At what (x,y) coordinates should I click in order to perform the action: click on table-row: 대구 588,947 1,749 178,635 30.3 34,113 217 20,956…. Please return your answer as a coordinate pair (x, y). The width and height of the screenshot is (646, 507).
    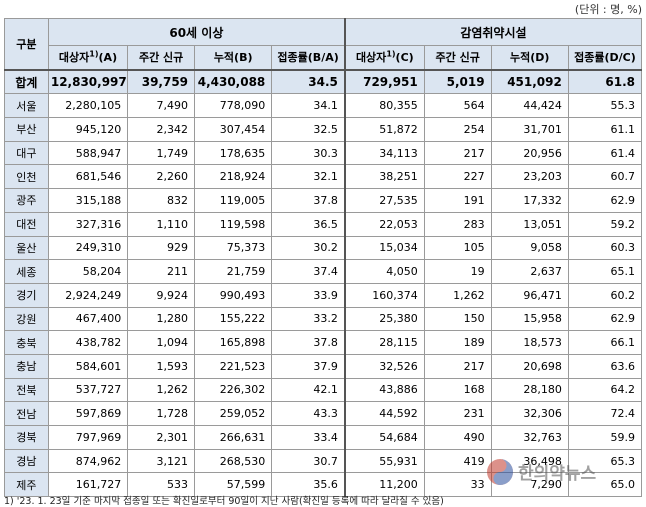
    Looking at the image, I should click on (323, 153).